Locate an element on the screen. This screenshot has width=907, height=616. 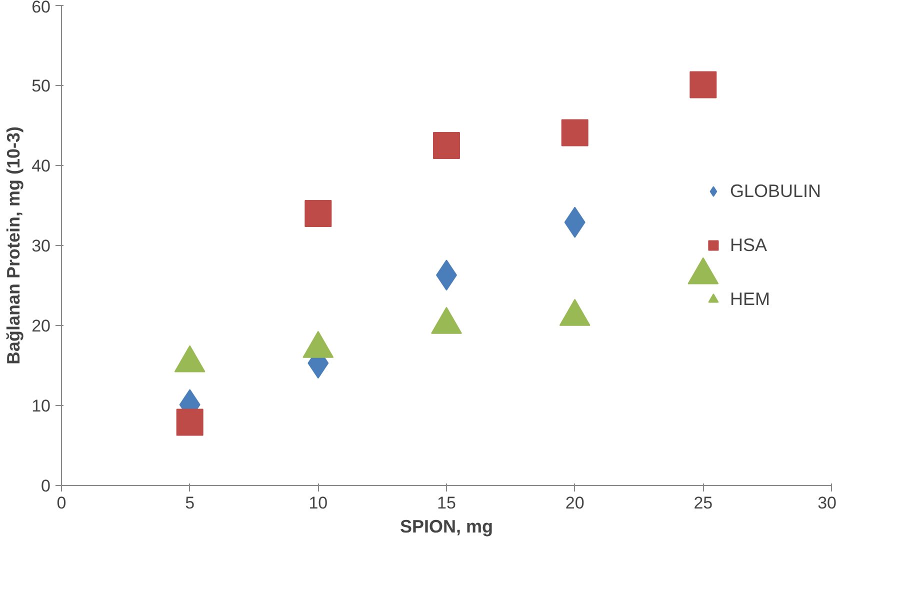
x-axis-title: SPION, mg is located at coordinates (447, 526).